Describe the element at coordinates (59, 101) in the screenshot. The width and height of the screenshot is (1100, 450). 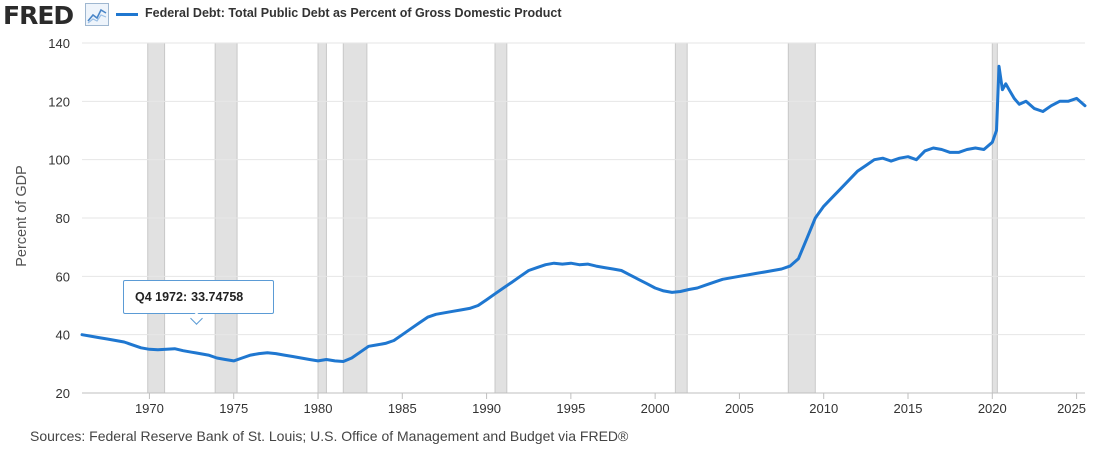
I see `y-tick-label: 120` at that location.